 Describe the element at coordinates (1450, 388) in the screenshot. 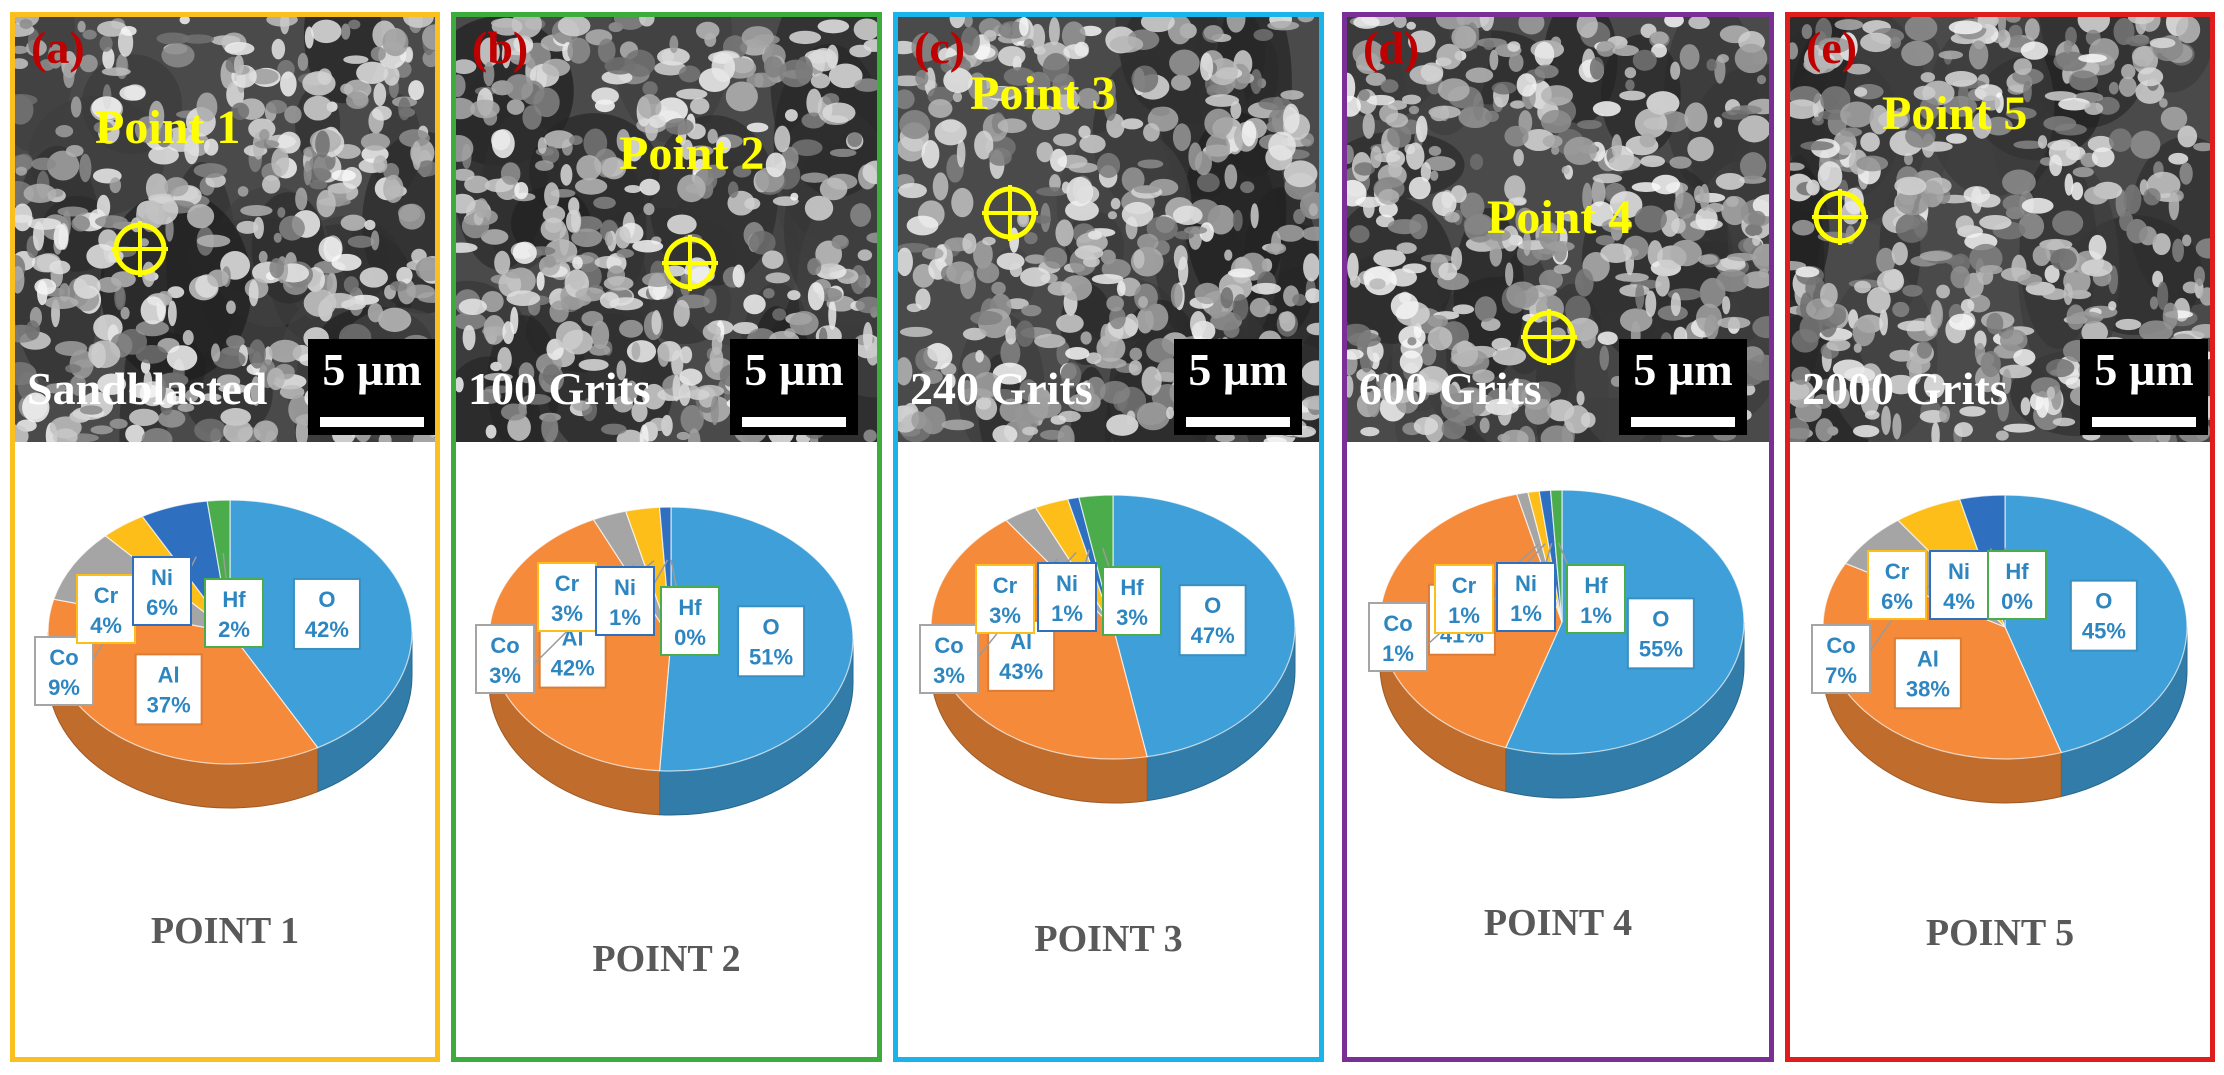

I see `sample-label: 600 Grits` at that location.